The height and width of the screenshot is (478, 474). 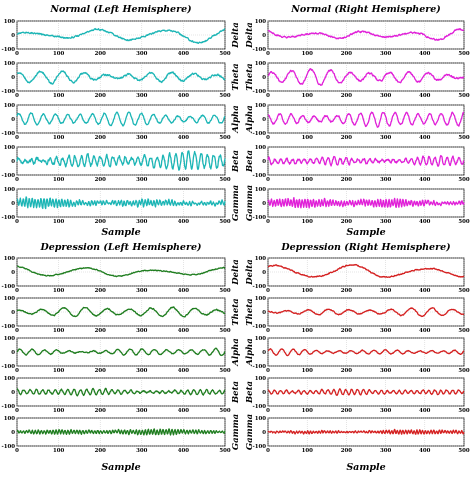 I want to click on chart-title: Depression (Left Hemisphere), so click(x=121, y=247).